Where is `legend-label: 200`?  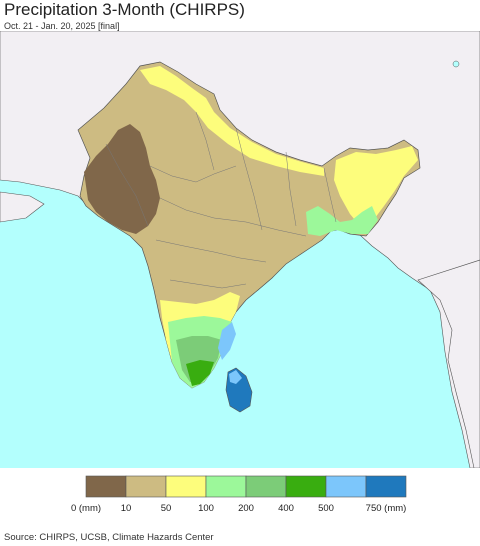 legend-label: 200 is located at coordinates (246, 508).